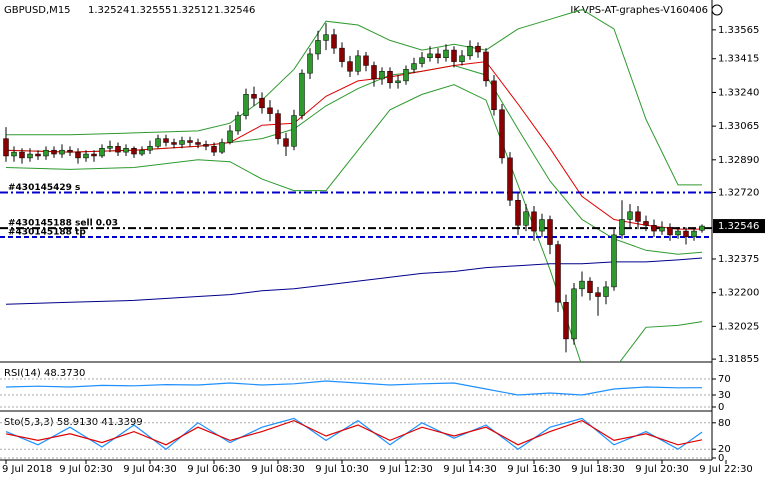 Image resolution: width=768 pixels, height=480 pixels. I want to click on header-low: 1.32512, so click(192, 10).